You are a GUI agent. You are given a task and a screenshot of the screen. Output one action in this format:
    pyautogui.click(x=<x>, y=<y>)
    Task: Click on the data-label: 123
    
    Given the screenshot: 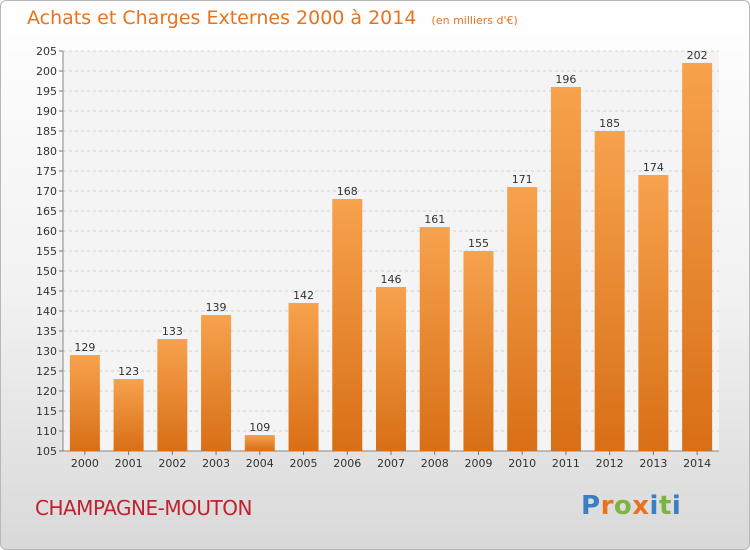 What is the action you would take?
    pyautogui.click(x=128, y=371)
    